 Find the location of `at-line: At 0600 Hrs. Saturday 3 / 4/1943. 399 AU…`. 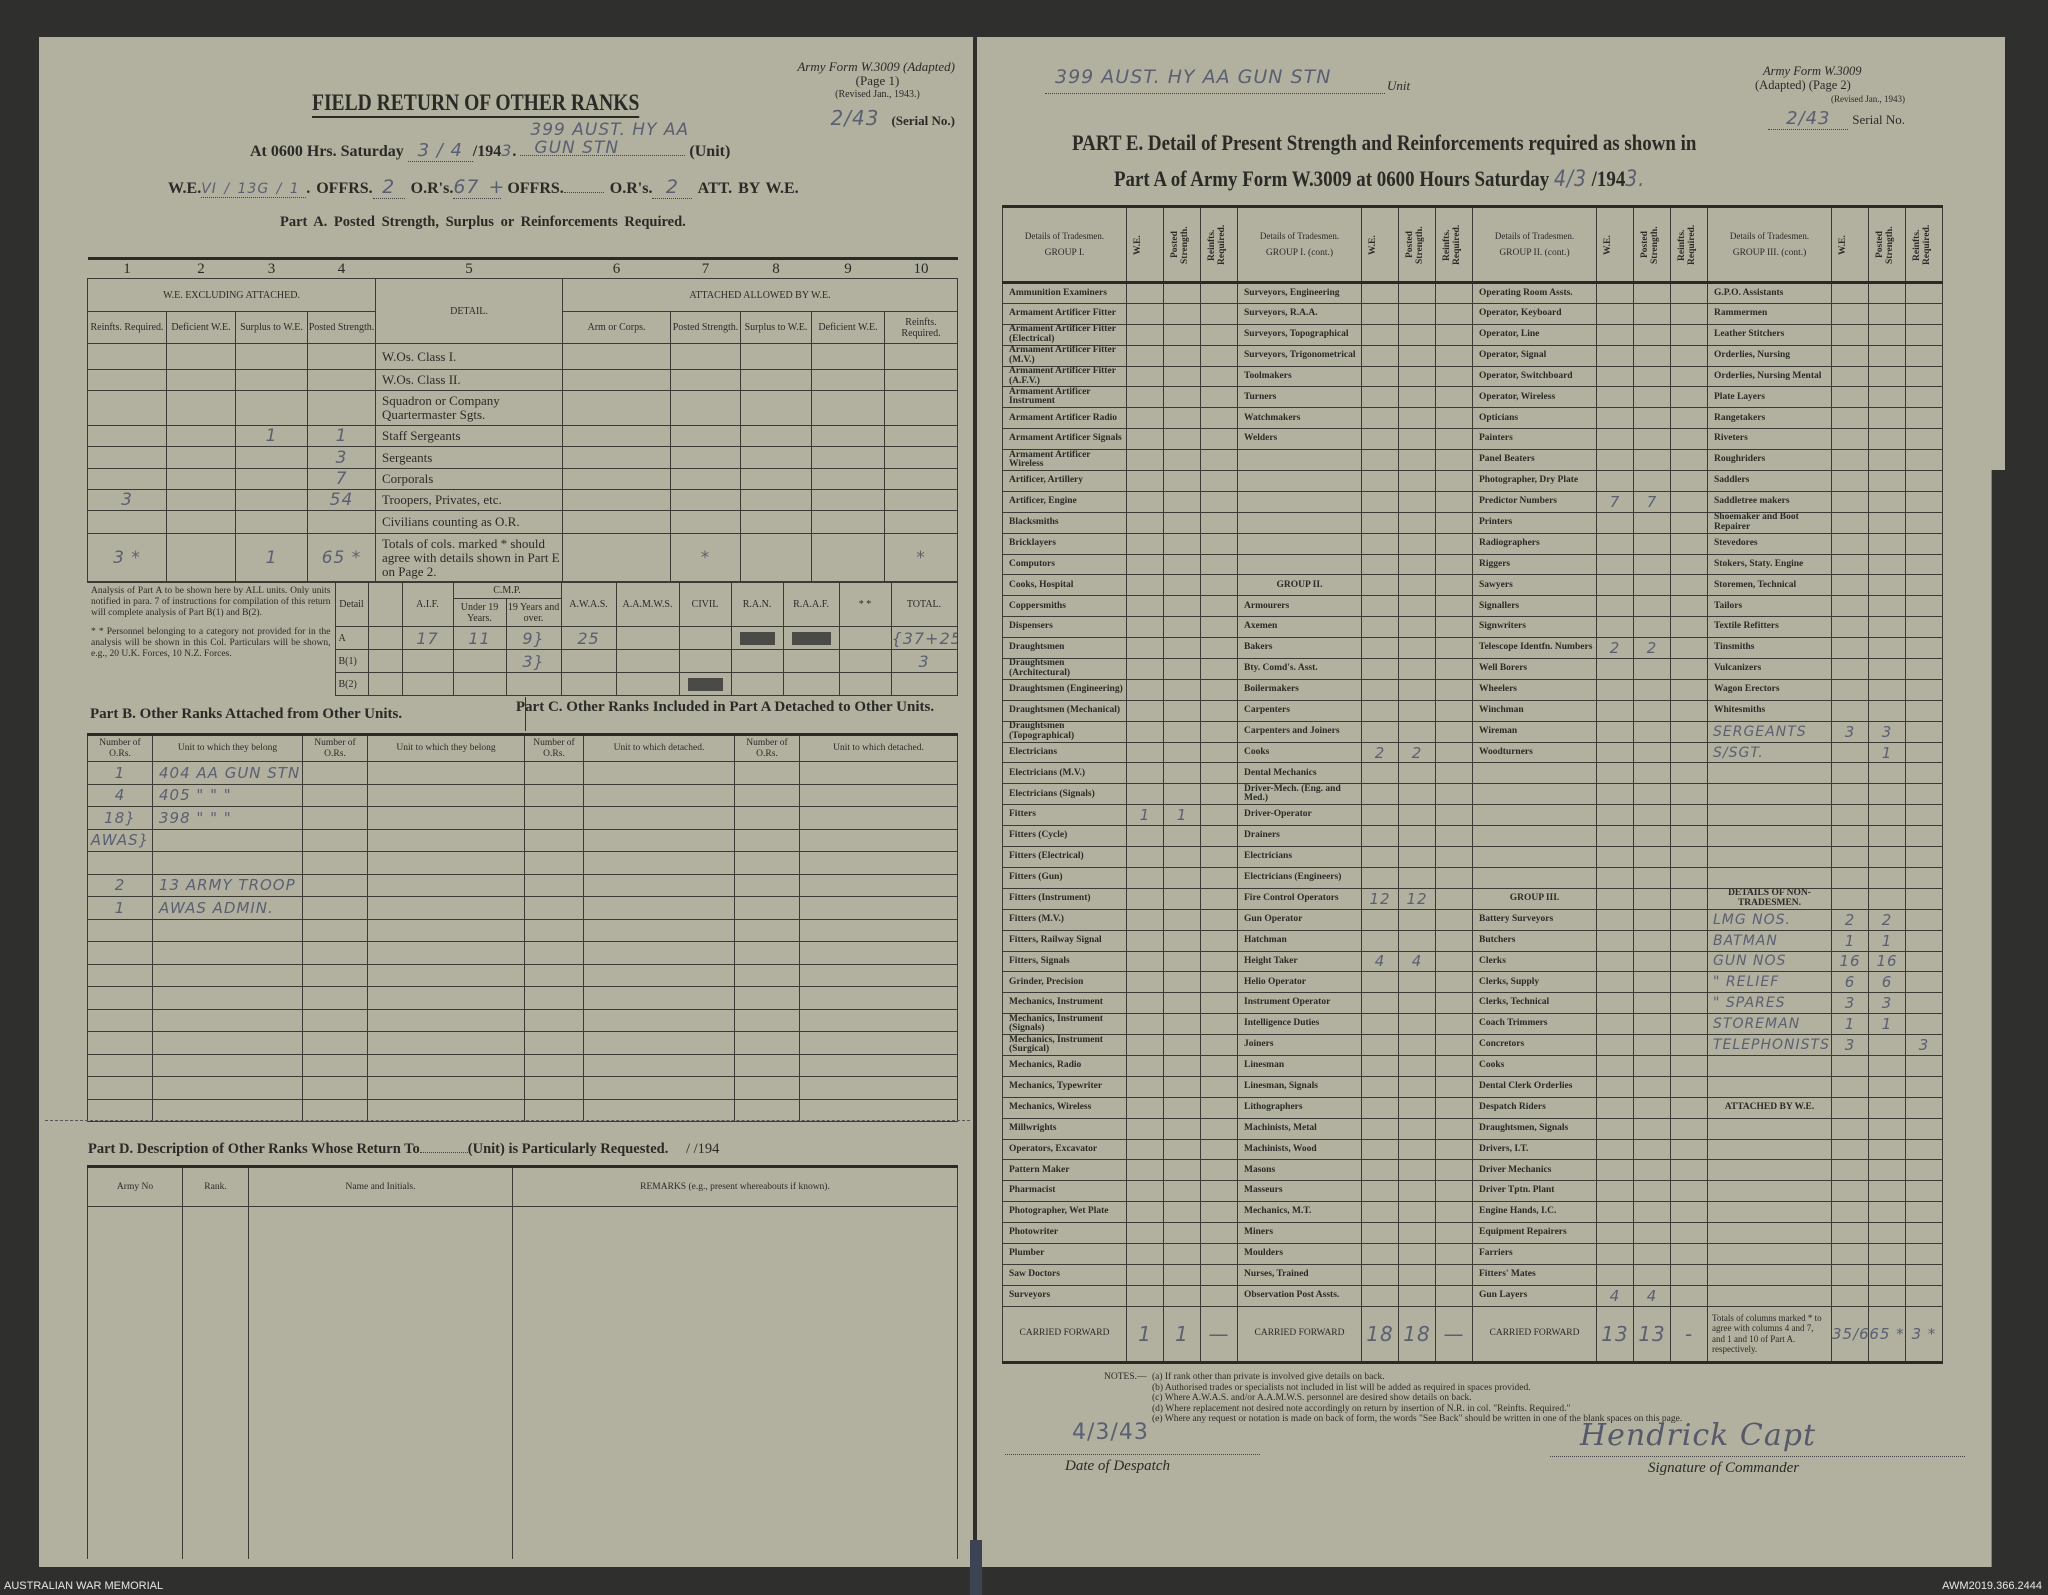

at-line: At 0600 Hrs. Saturday 3 / 4/1943. 399 AU… is located at coordinates (490, 141).